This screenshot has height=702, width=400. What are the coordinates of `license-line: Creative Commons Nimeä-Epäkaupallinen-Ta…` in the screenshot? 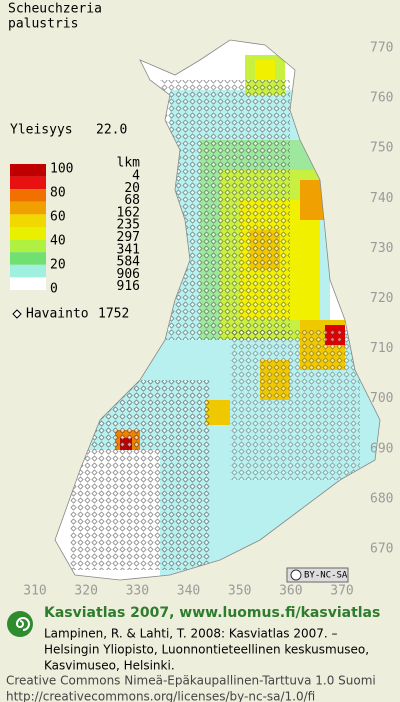 It's located at (191, 681).